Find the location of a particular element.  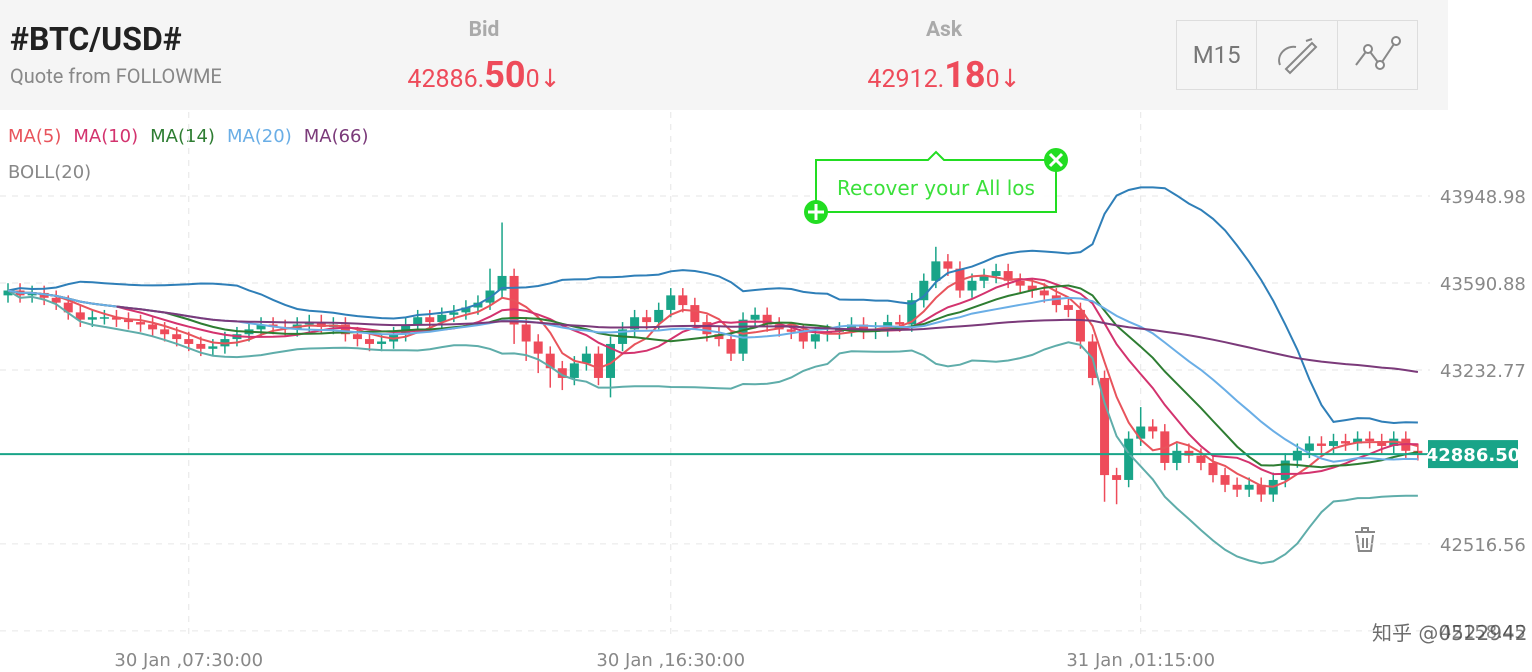

last-price-label: 42886.50 is located at coordinates (1473, 455).